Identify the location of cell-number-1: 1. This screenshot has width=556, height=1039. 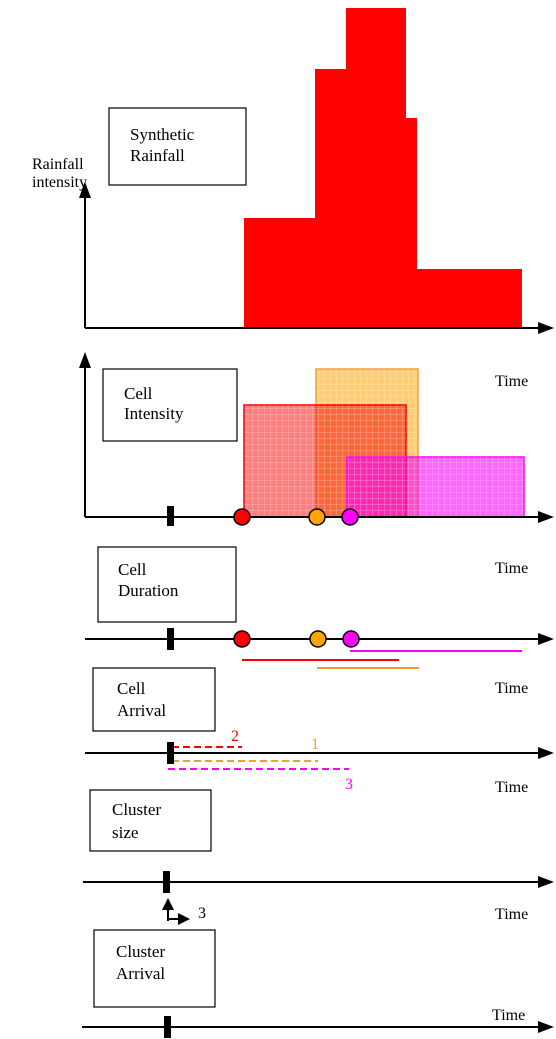
(315, 744).